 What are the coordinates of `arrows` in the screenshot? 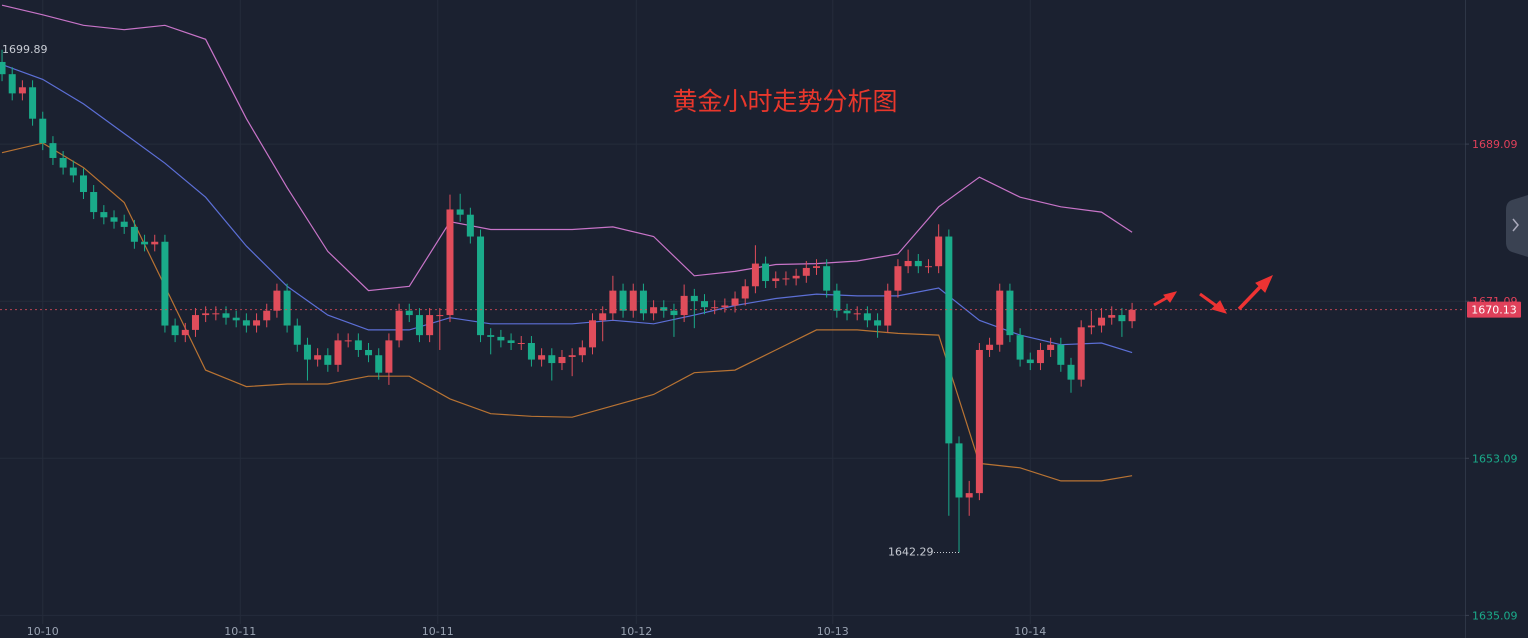 It's located at (1213, 294).